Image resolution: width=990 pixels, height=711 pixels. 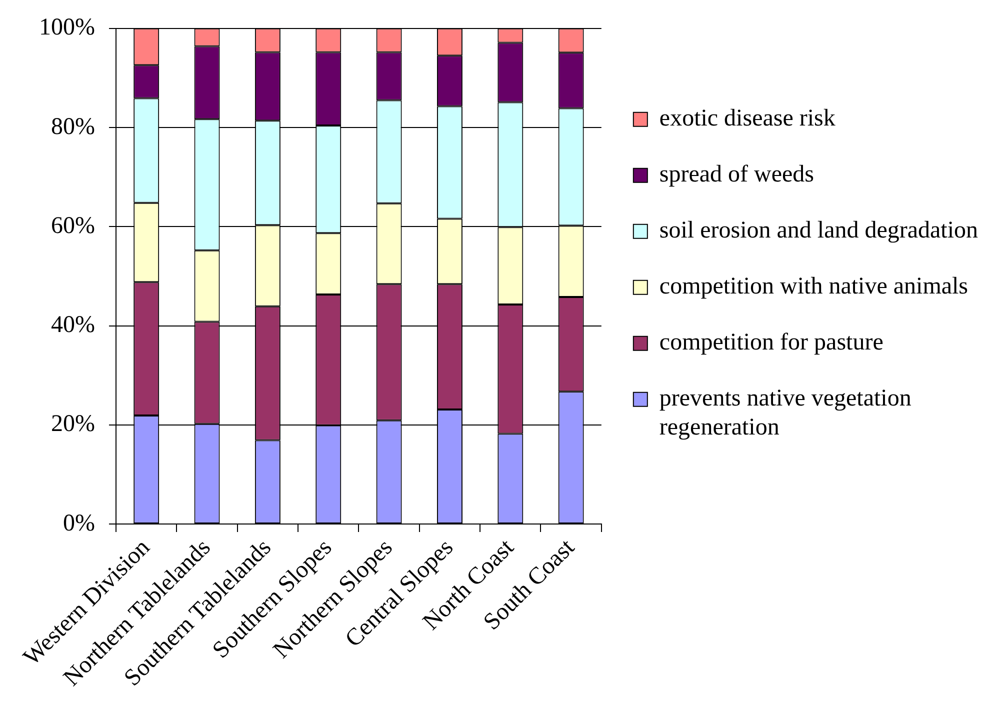 What do you see at coordinates (73, 424) in the screenshot?
I see `y-tick-label: 20%` at bounding box center [73, 424].